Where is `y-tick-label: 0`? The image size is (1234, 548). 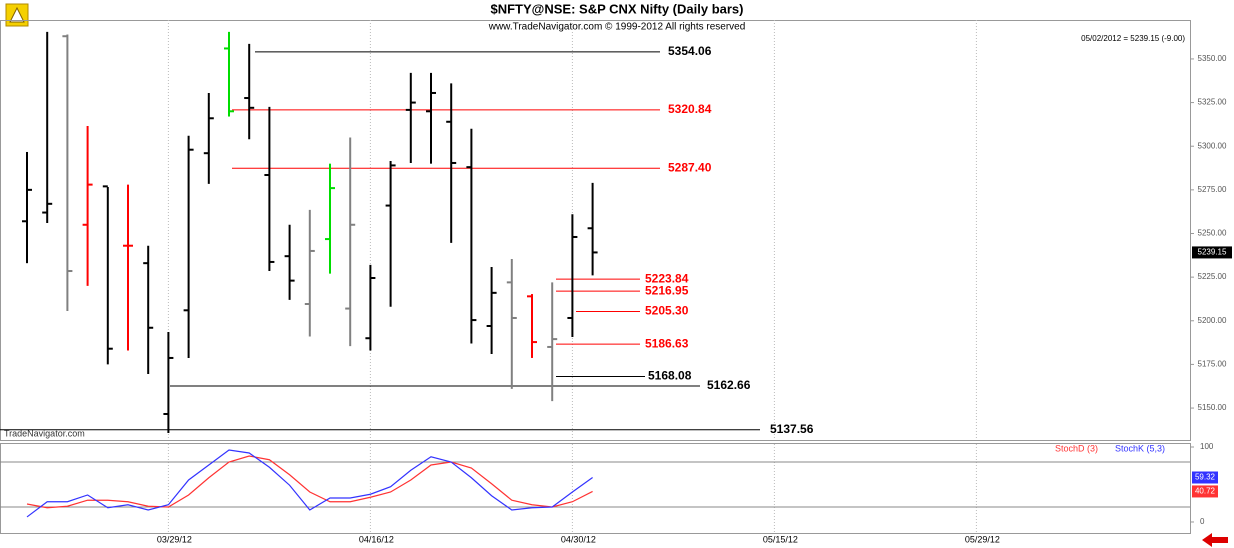 y-tick-label: 0 is located at coordinates (1202, 521).